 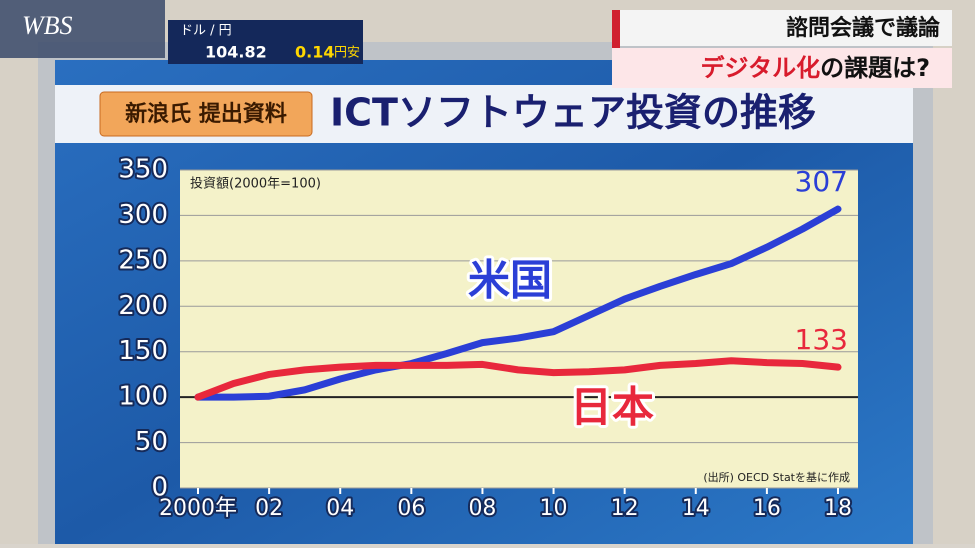 What do you see at coordinates (838, 508) in the screenshot?
I see `x-tick-label: 18` at bounding box center [838, 508].